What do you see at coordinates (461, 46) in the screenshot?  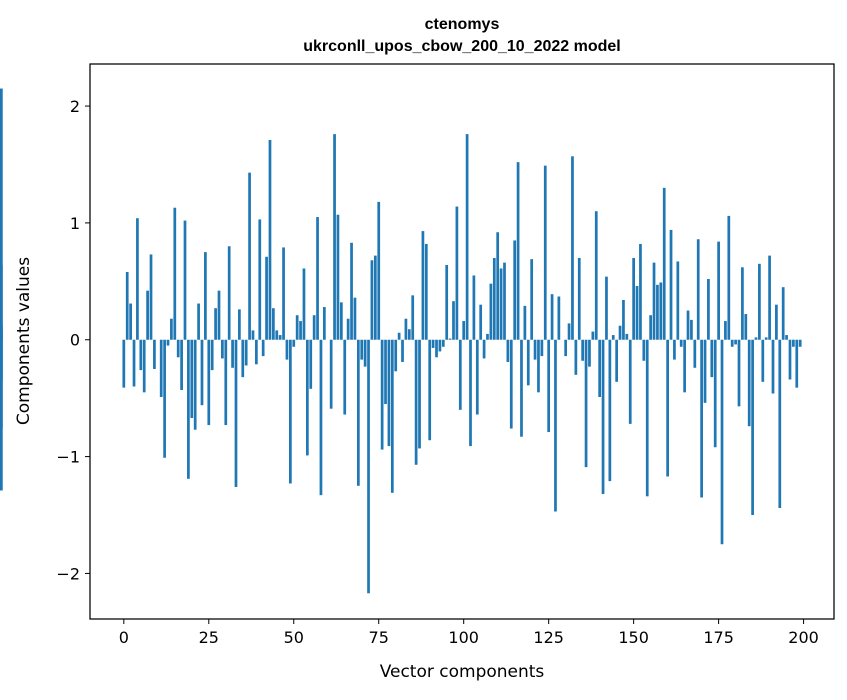 I see `chart-subtitle: ukrconll_upos_cbow_200_10_2022 model` at bounding box center [461, 46].